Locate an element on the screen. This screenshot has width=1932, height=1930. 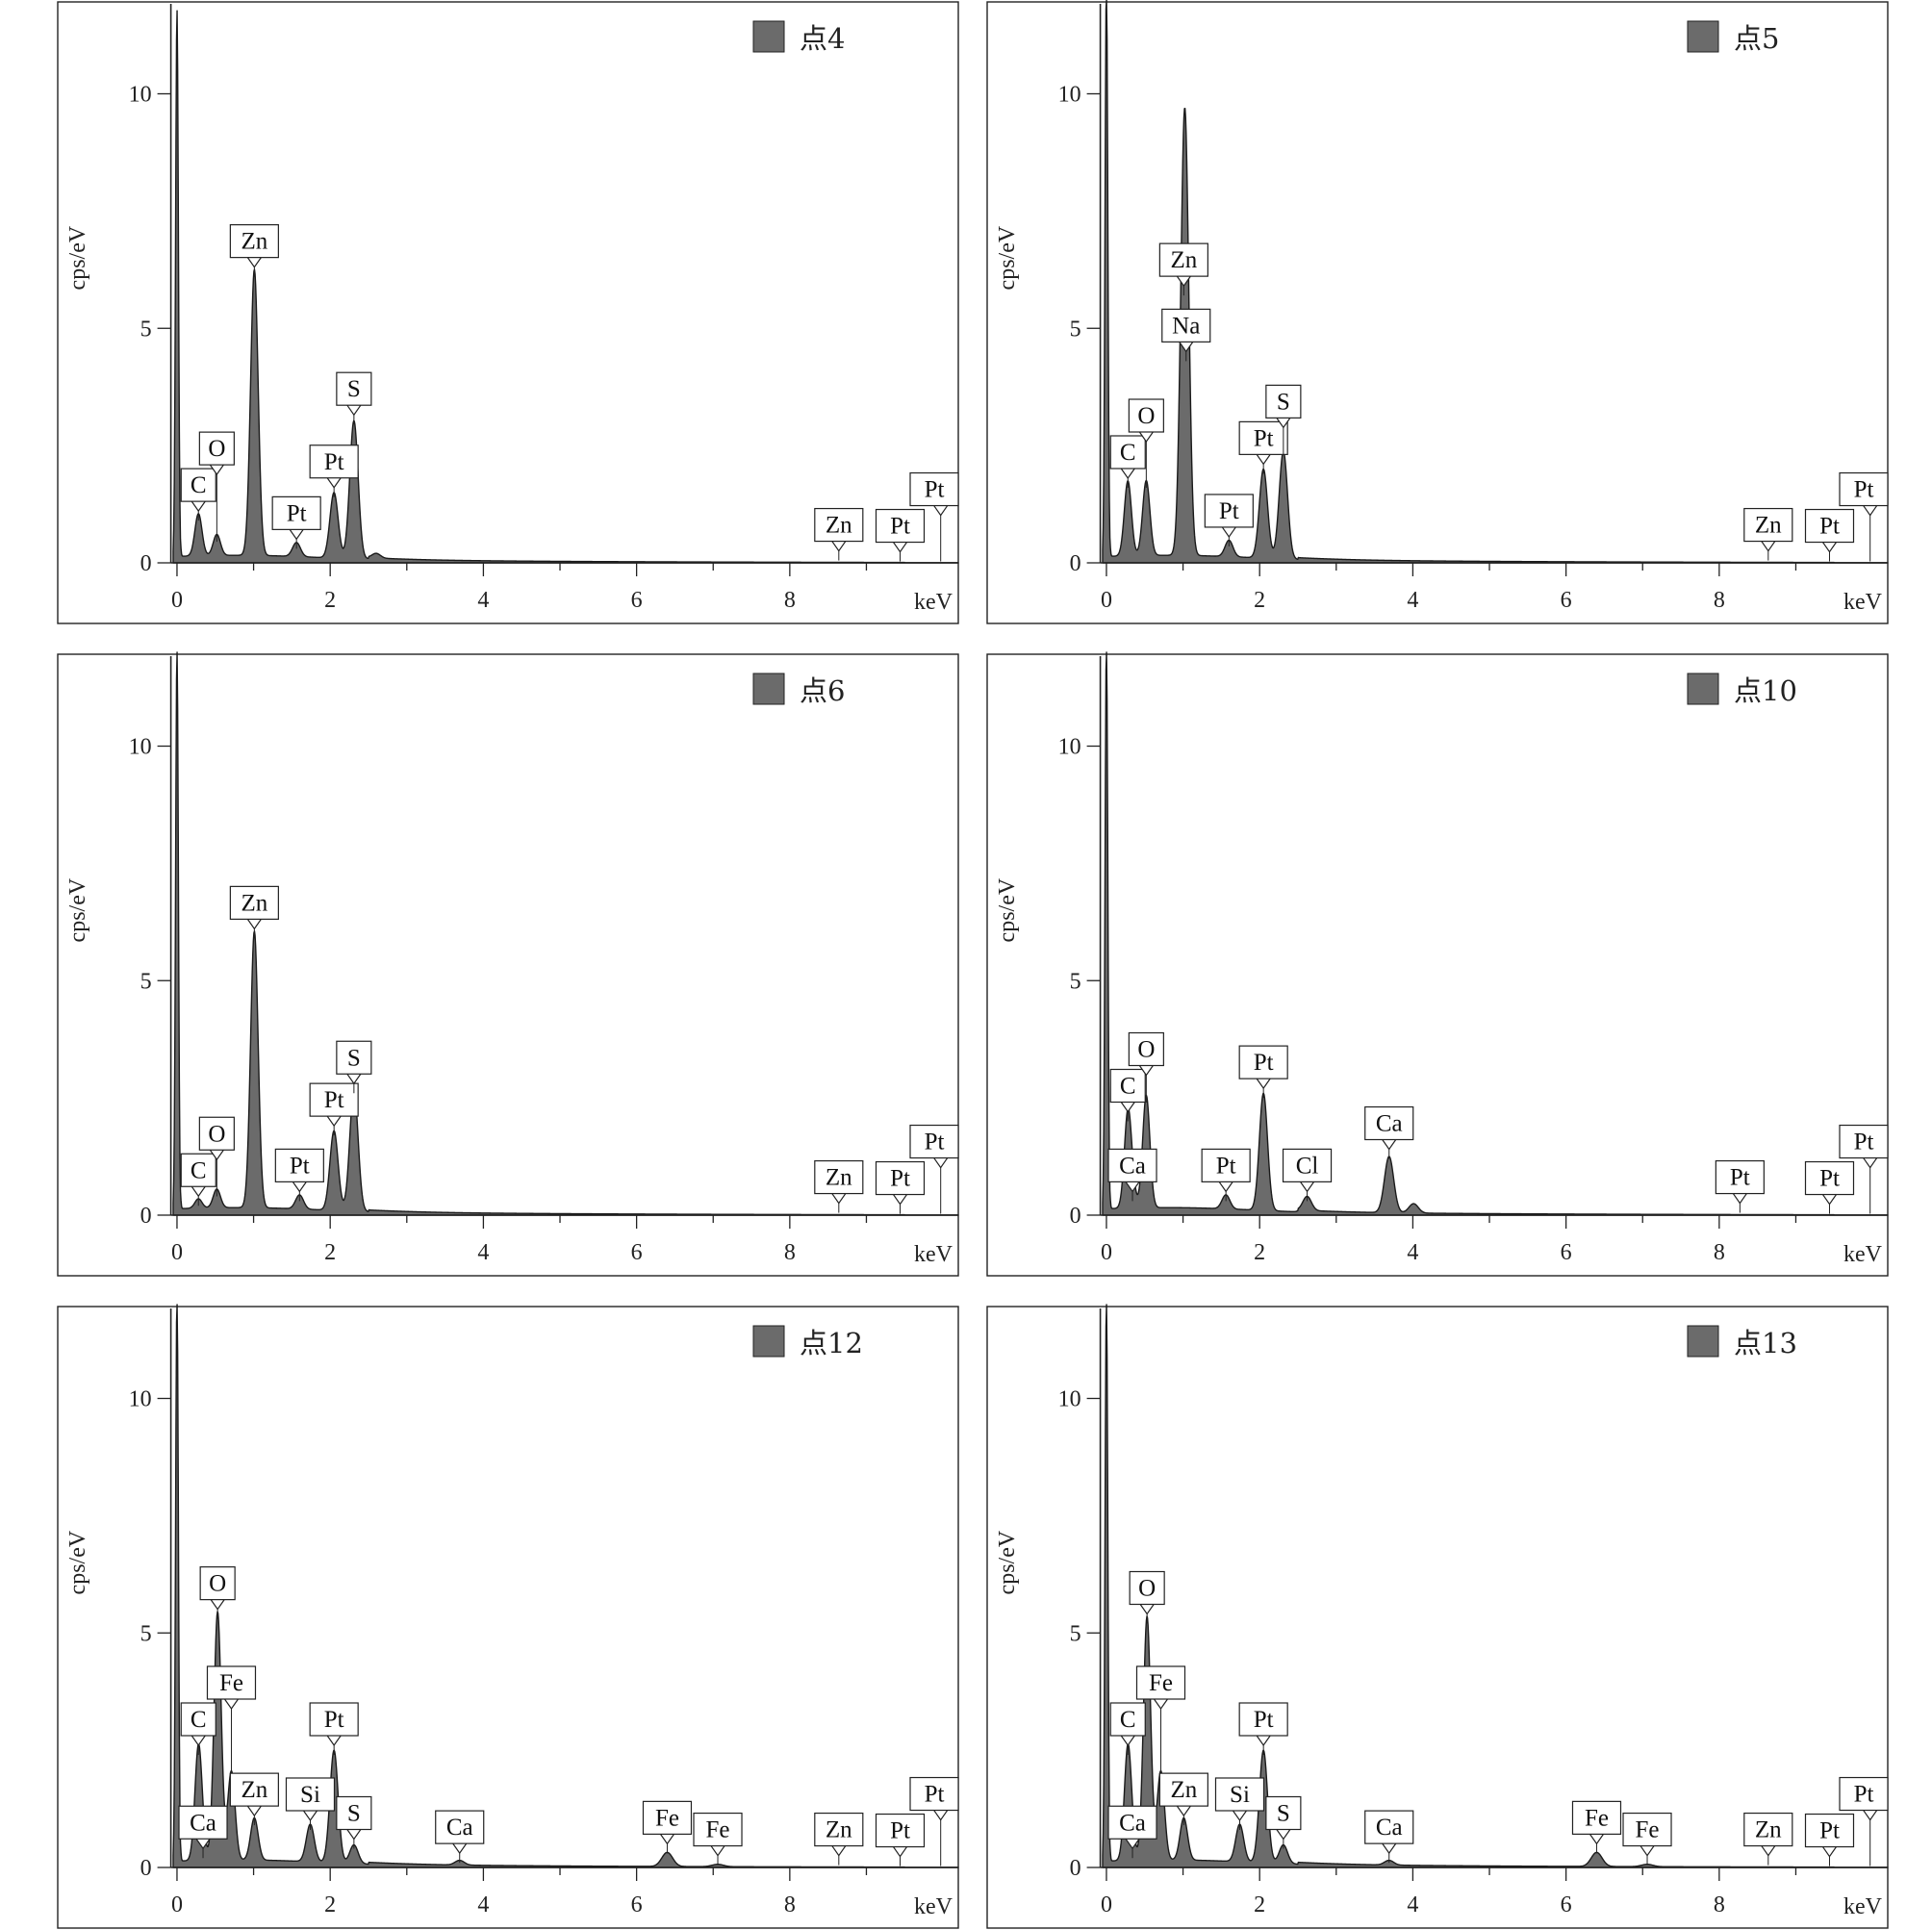
peak-label-o: O is located at coordinates (216, 1157).